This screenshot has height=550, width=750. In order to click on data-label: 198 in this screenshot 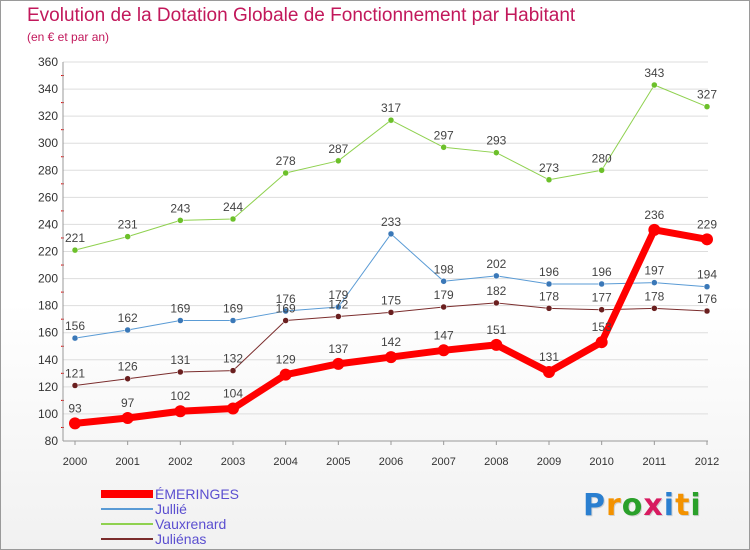, I will do `click(444, 269)`.